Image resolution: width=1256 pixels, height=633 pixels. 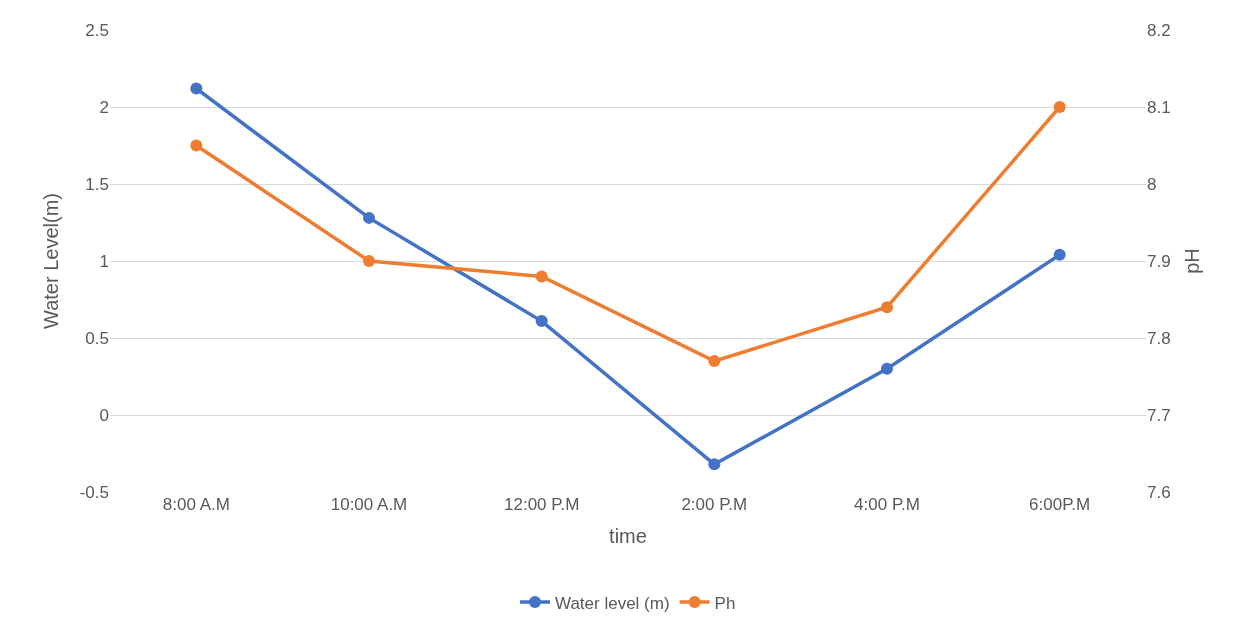 I want to click on y2-tick-label: 8.2, so click(x=1159, y=30).